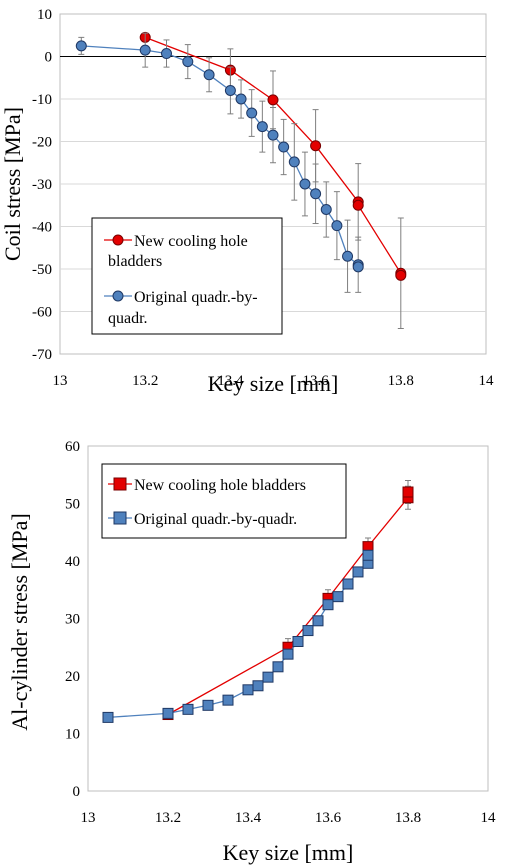 The width and height of the screenshot is (524, 868). I want to click on y-tick-label: 40, so click(72, 562).